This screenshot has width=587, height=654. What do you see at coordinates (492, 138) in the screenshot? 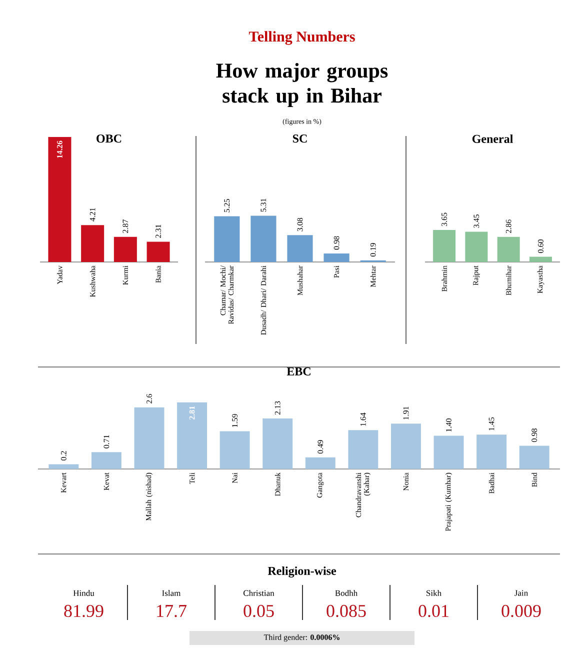
I see `chart-title: General` at bounding box center [492, 138].